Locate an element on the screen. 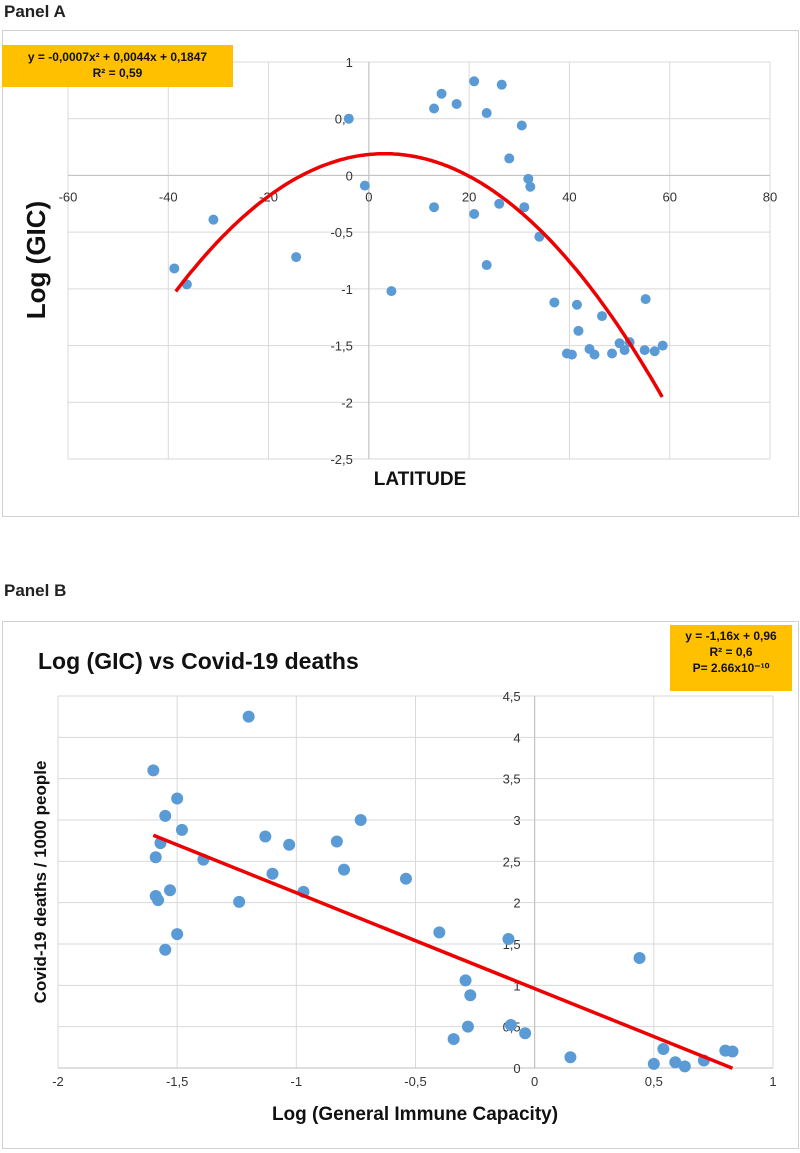  panel-a-r-squared: R² = 0,59 is located at coordinates (117, 73).